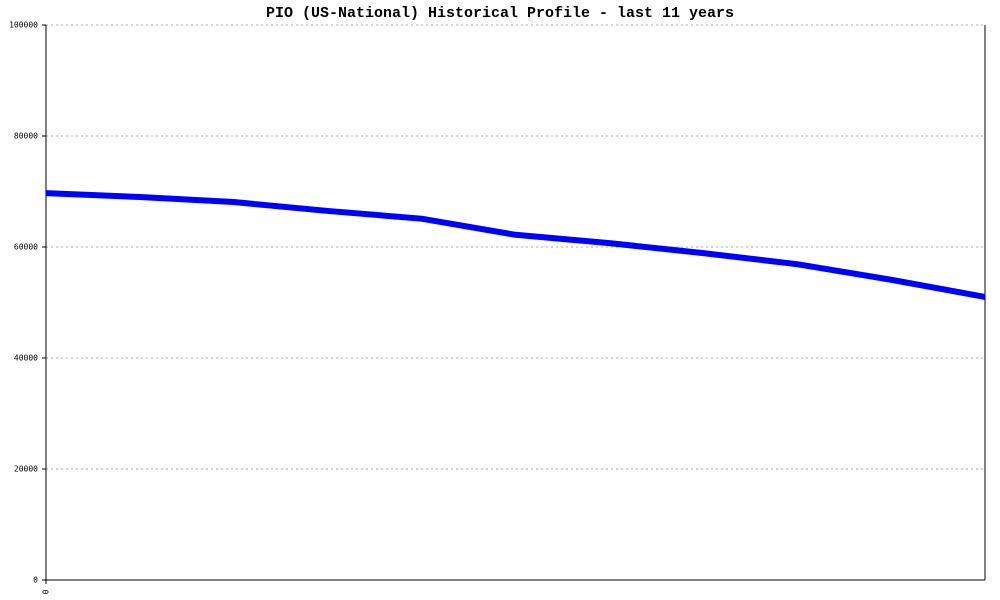 This screenshot has width=1000, height=600. Describe the element at coordinates (26, 358) in the screenshot. I see `y-tick-label: 40000` at that location.